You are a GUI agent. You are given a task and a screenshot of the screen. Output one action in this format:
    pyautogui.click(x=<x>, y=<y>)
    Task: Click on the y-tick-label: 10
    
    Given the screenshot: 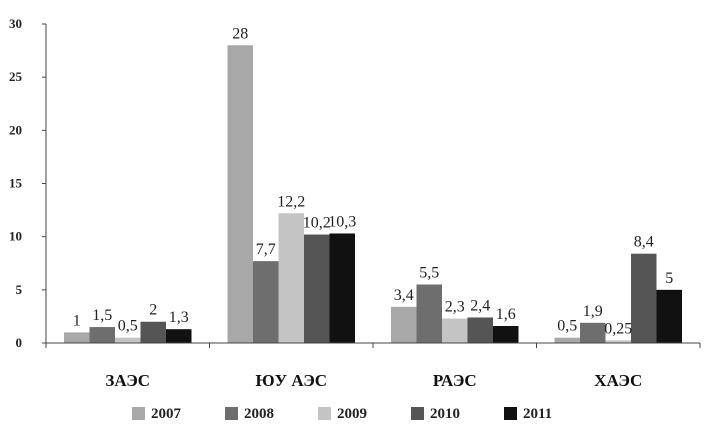 What is the action you would take?
    pyautogui.click(x=15, y=236)
    